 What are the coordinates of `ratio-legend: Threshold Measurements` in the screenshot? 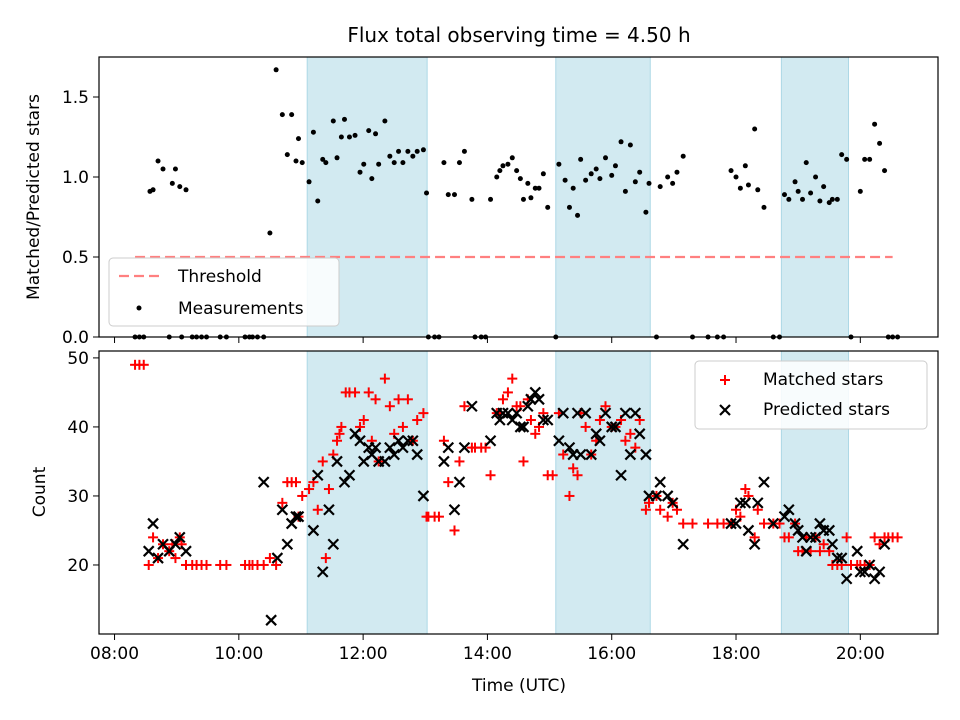 It's located at (224, 292).